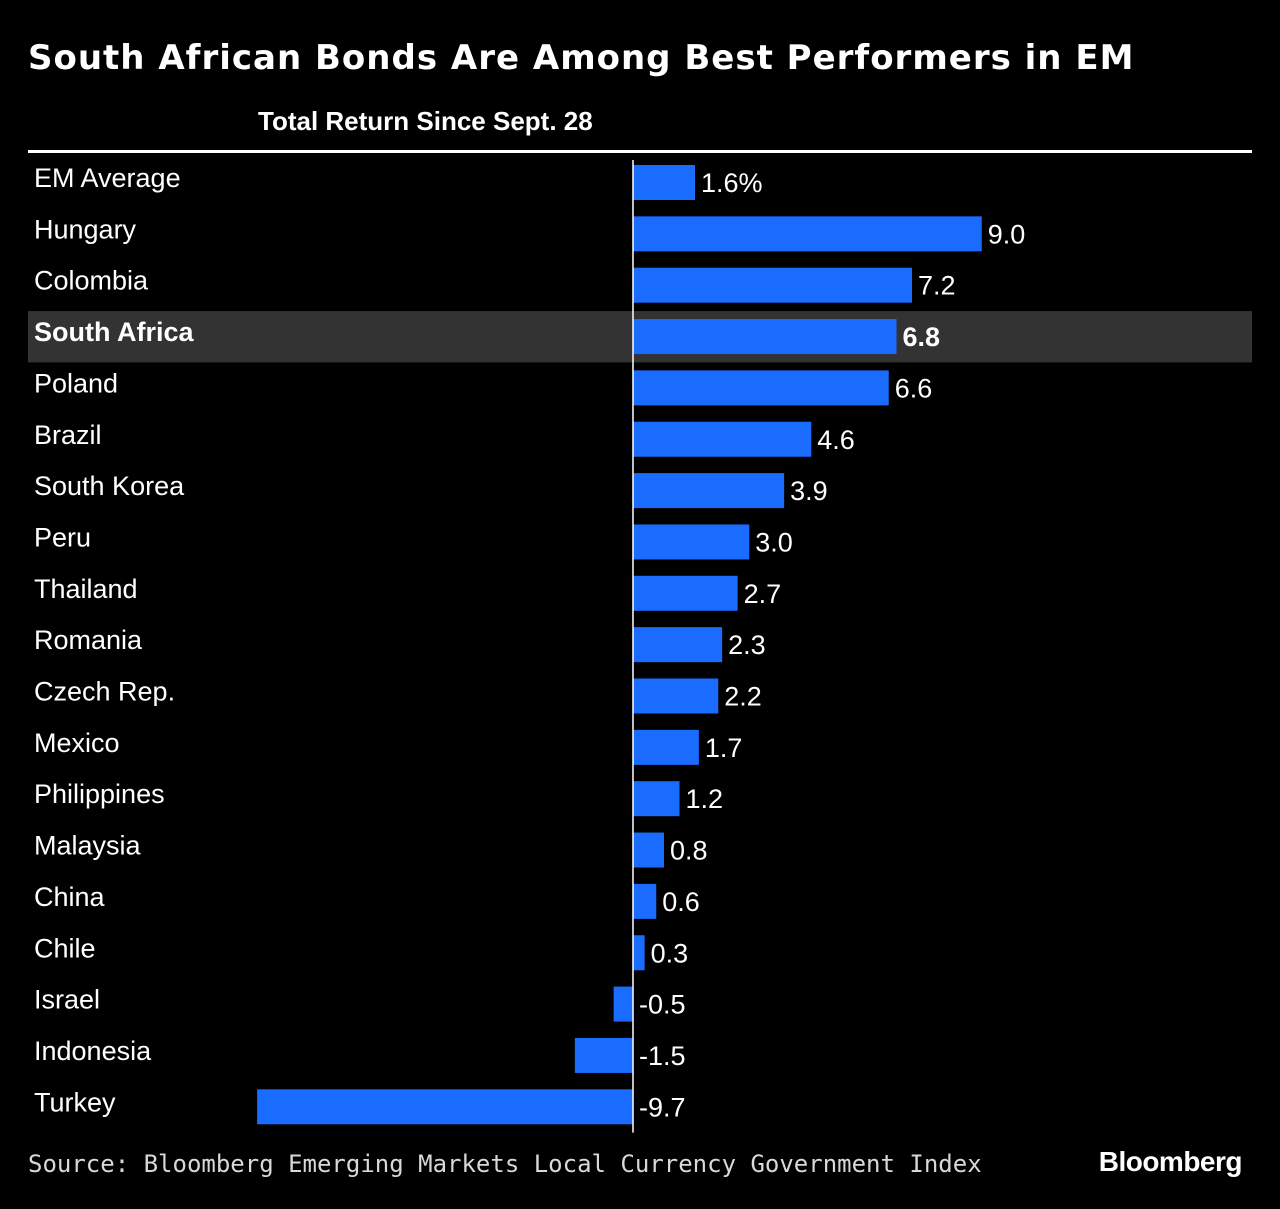 The width and height of the screenshot is (1280, 1209). I want to click on category-label: Brazil, so click(68, 435).